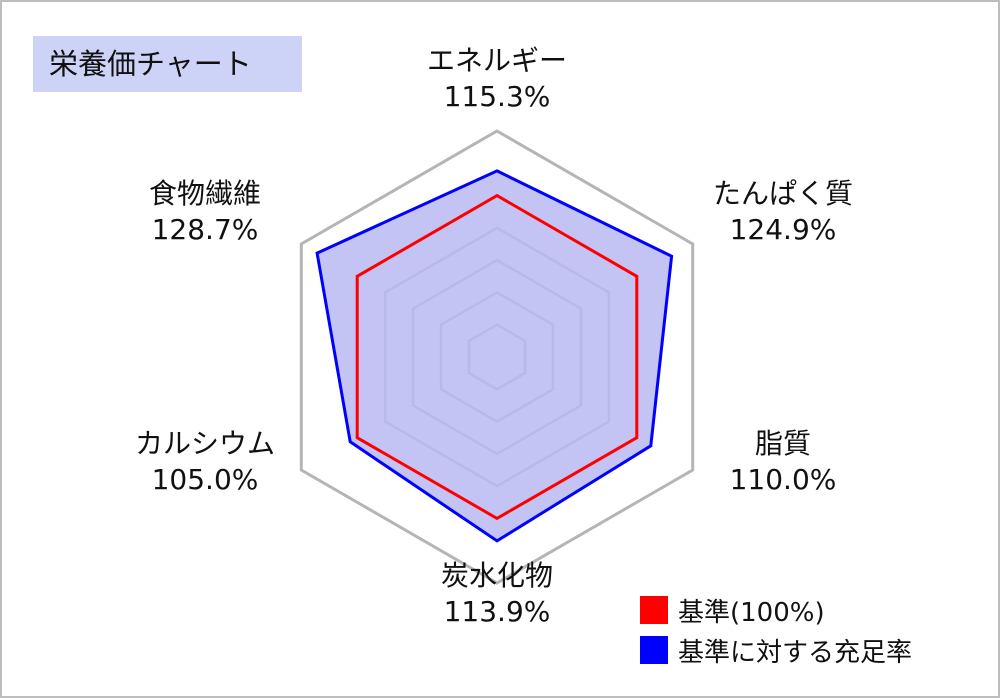 The height and width of the screenshot is (698, 1000). I want to click on legend: 基準(100%) 基準に対する充足率, so click(776, 630).